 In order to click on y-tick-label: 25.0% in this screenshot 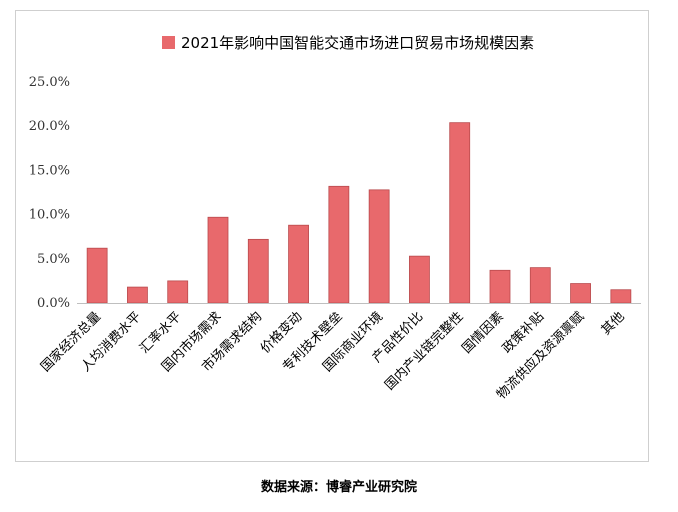, I will do `click(49, 82)`.